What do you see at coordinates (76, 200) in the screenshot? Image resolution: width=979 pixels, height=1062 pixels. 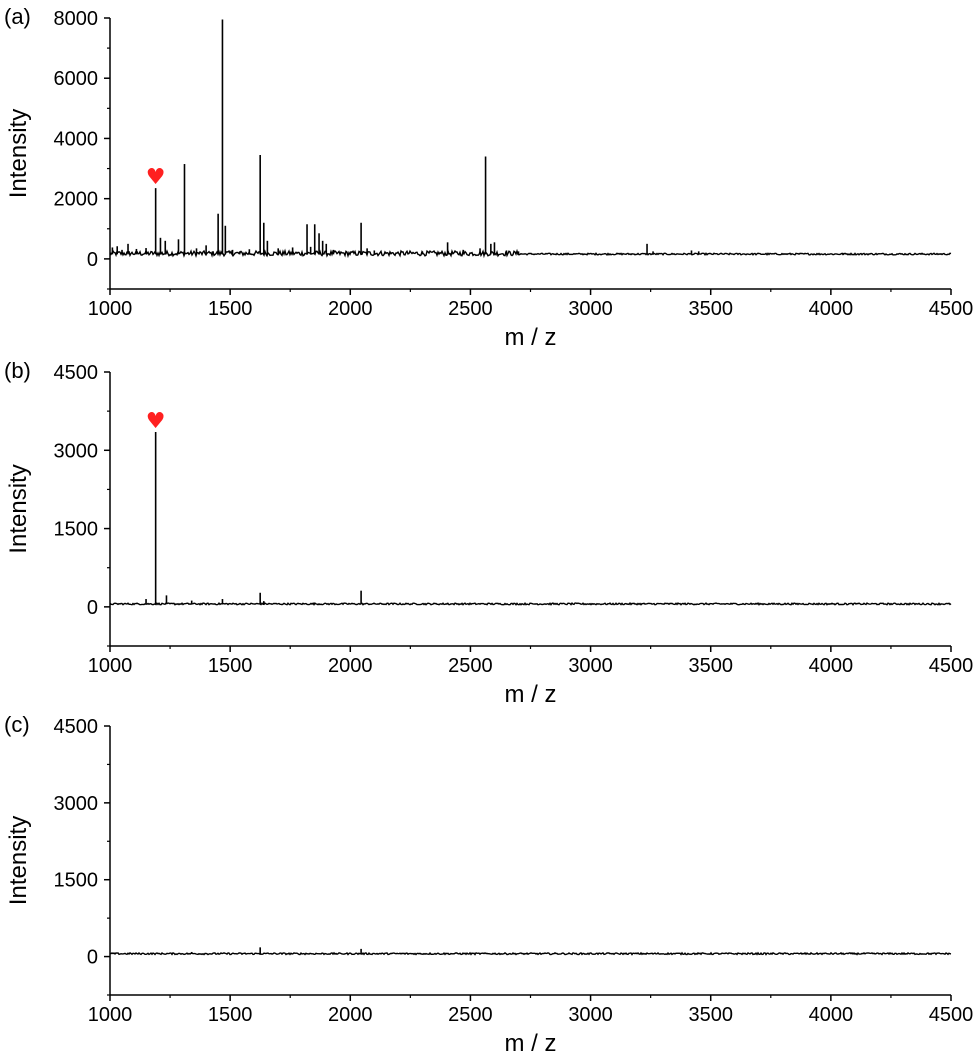 I see `y-tick-label: 2000` at bounding box center [76, 200].